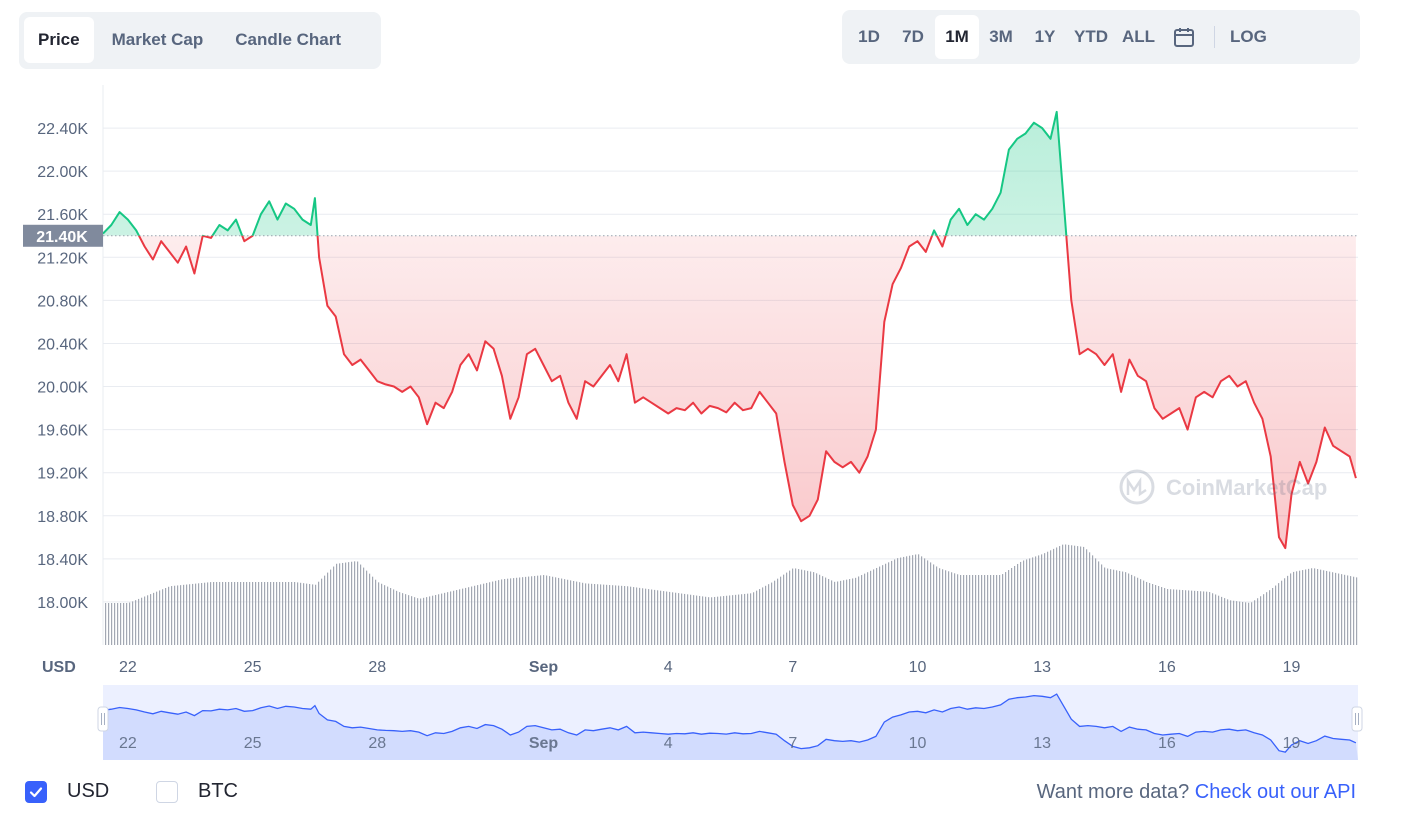 The height and width of the screenshot is (819, 1404). Describe the element at coordinates (585, 173) in the screenshot. I see `area-above-baseline` at that location.